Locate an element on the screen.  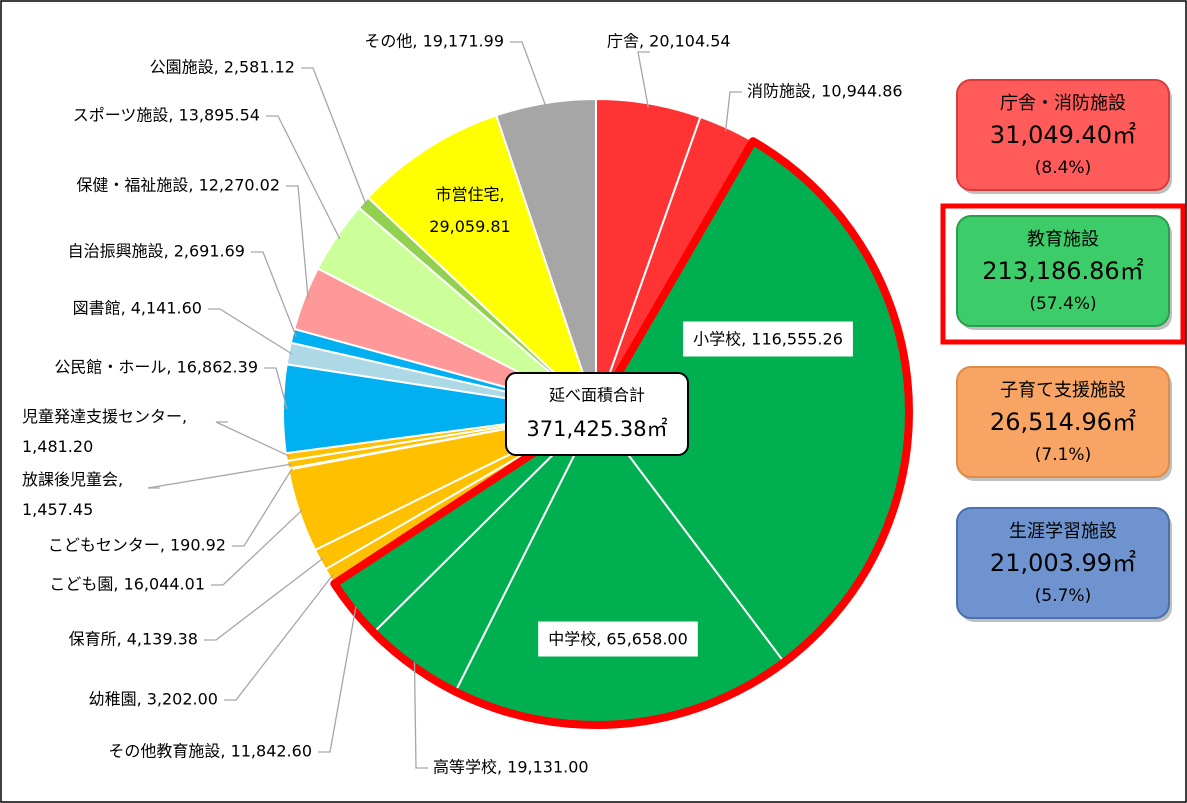
slice-label: 消防施設, 10,944.86 is located at coordinates (825, 91).